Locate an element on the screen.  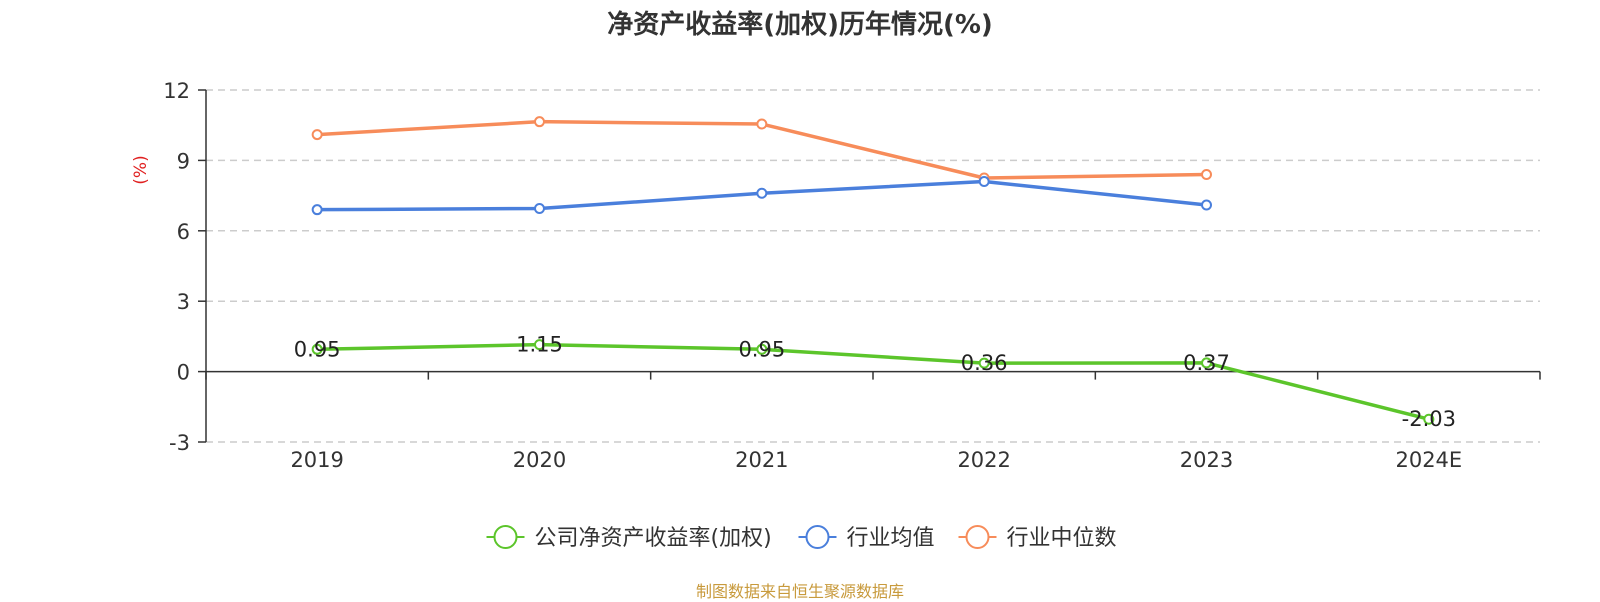
legend-label: 行业均值 is located at coordinates (891, 538).